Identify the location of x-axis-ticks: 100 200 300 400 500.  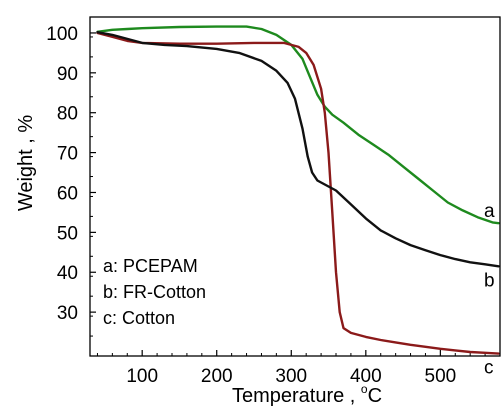
(298, 368).